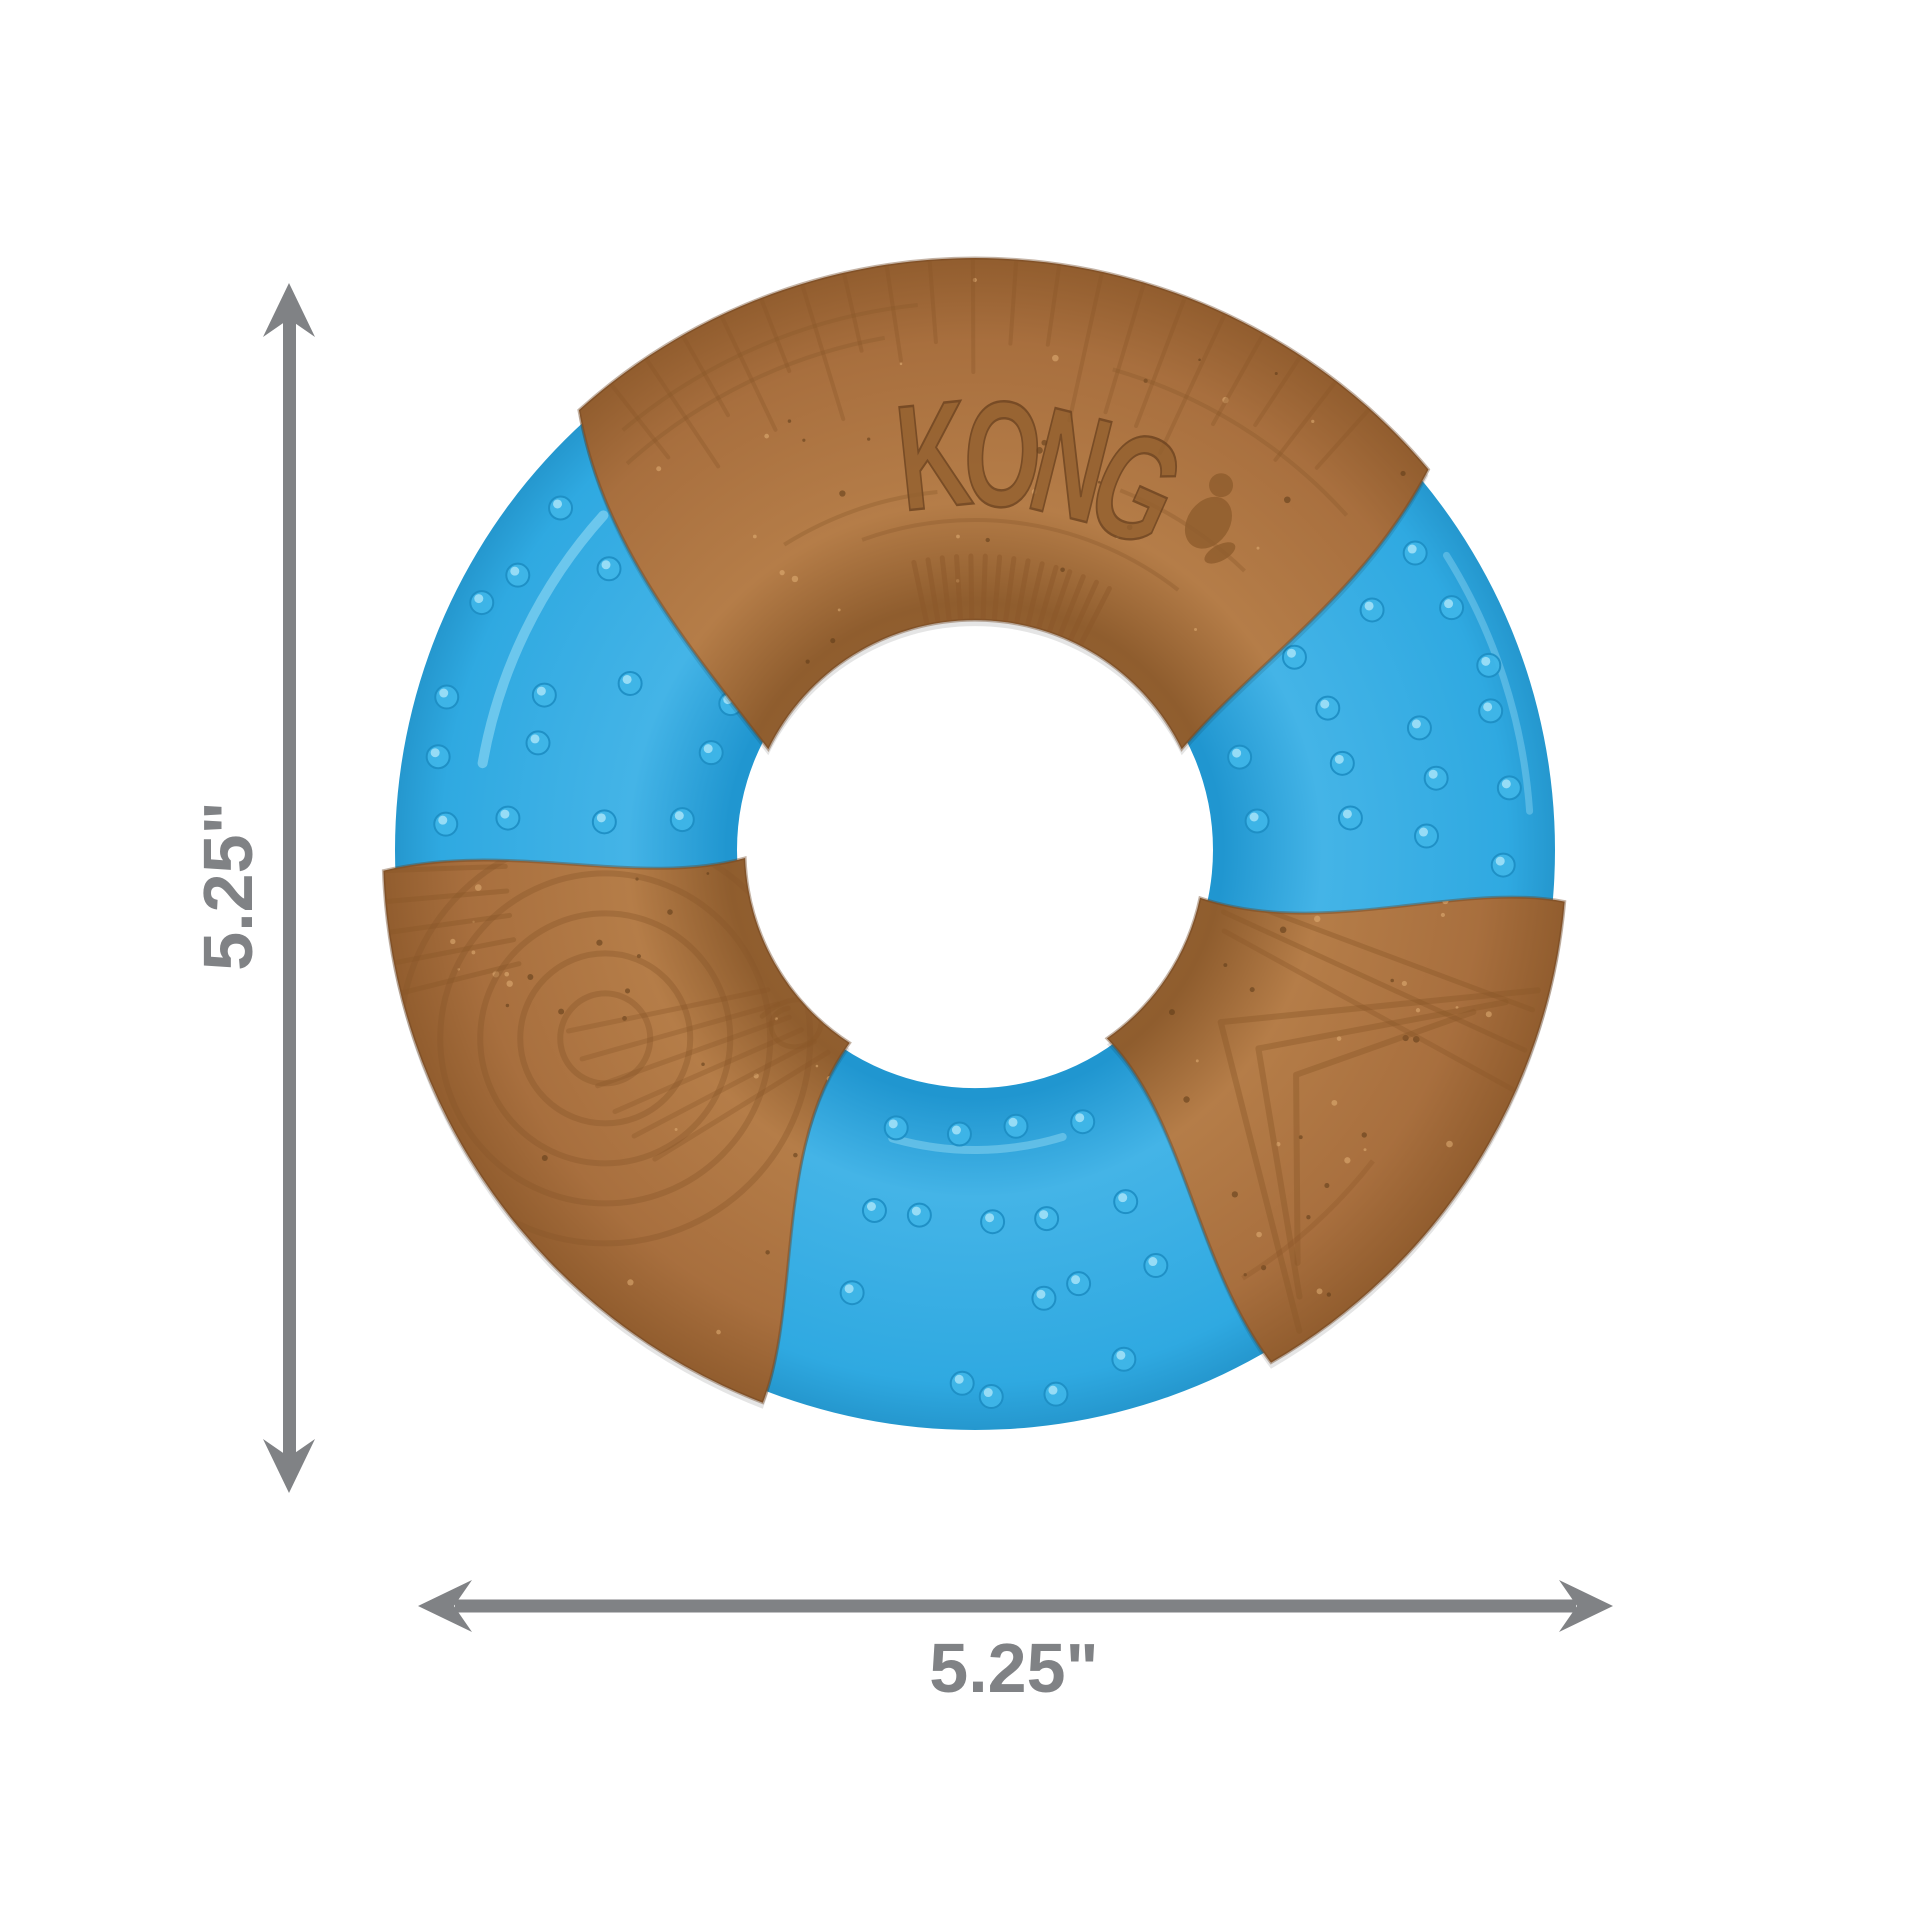  Describe the element at coordinates (616, 1132) in the screenshot. I see `bamboo-segment-left` at that location.